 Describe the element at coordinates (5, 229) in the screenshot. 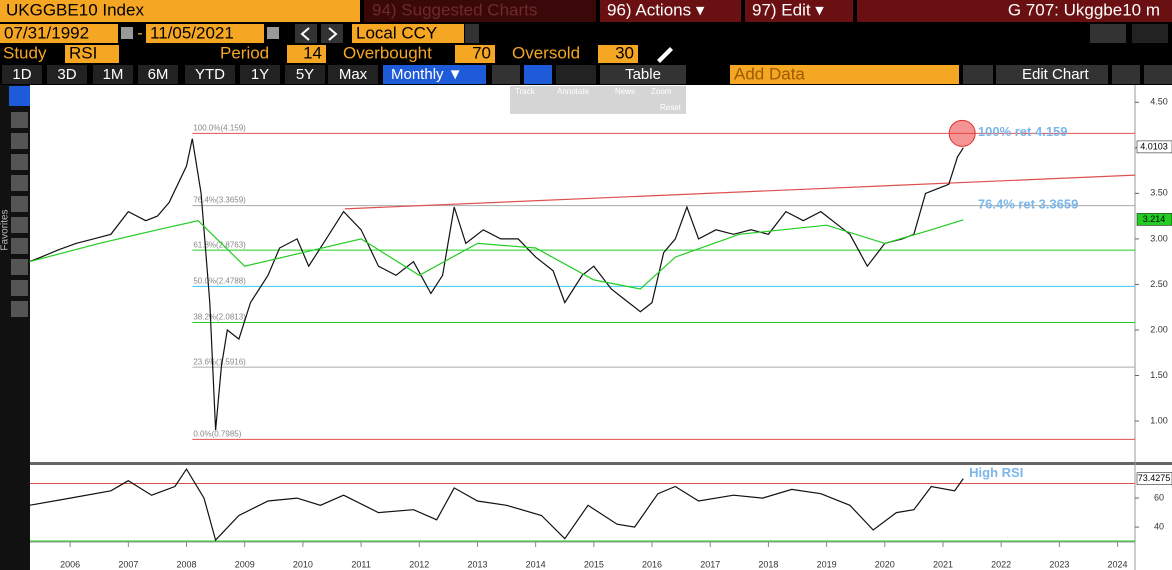

I see `favorites: Favorites` at that location.